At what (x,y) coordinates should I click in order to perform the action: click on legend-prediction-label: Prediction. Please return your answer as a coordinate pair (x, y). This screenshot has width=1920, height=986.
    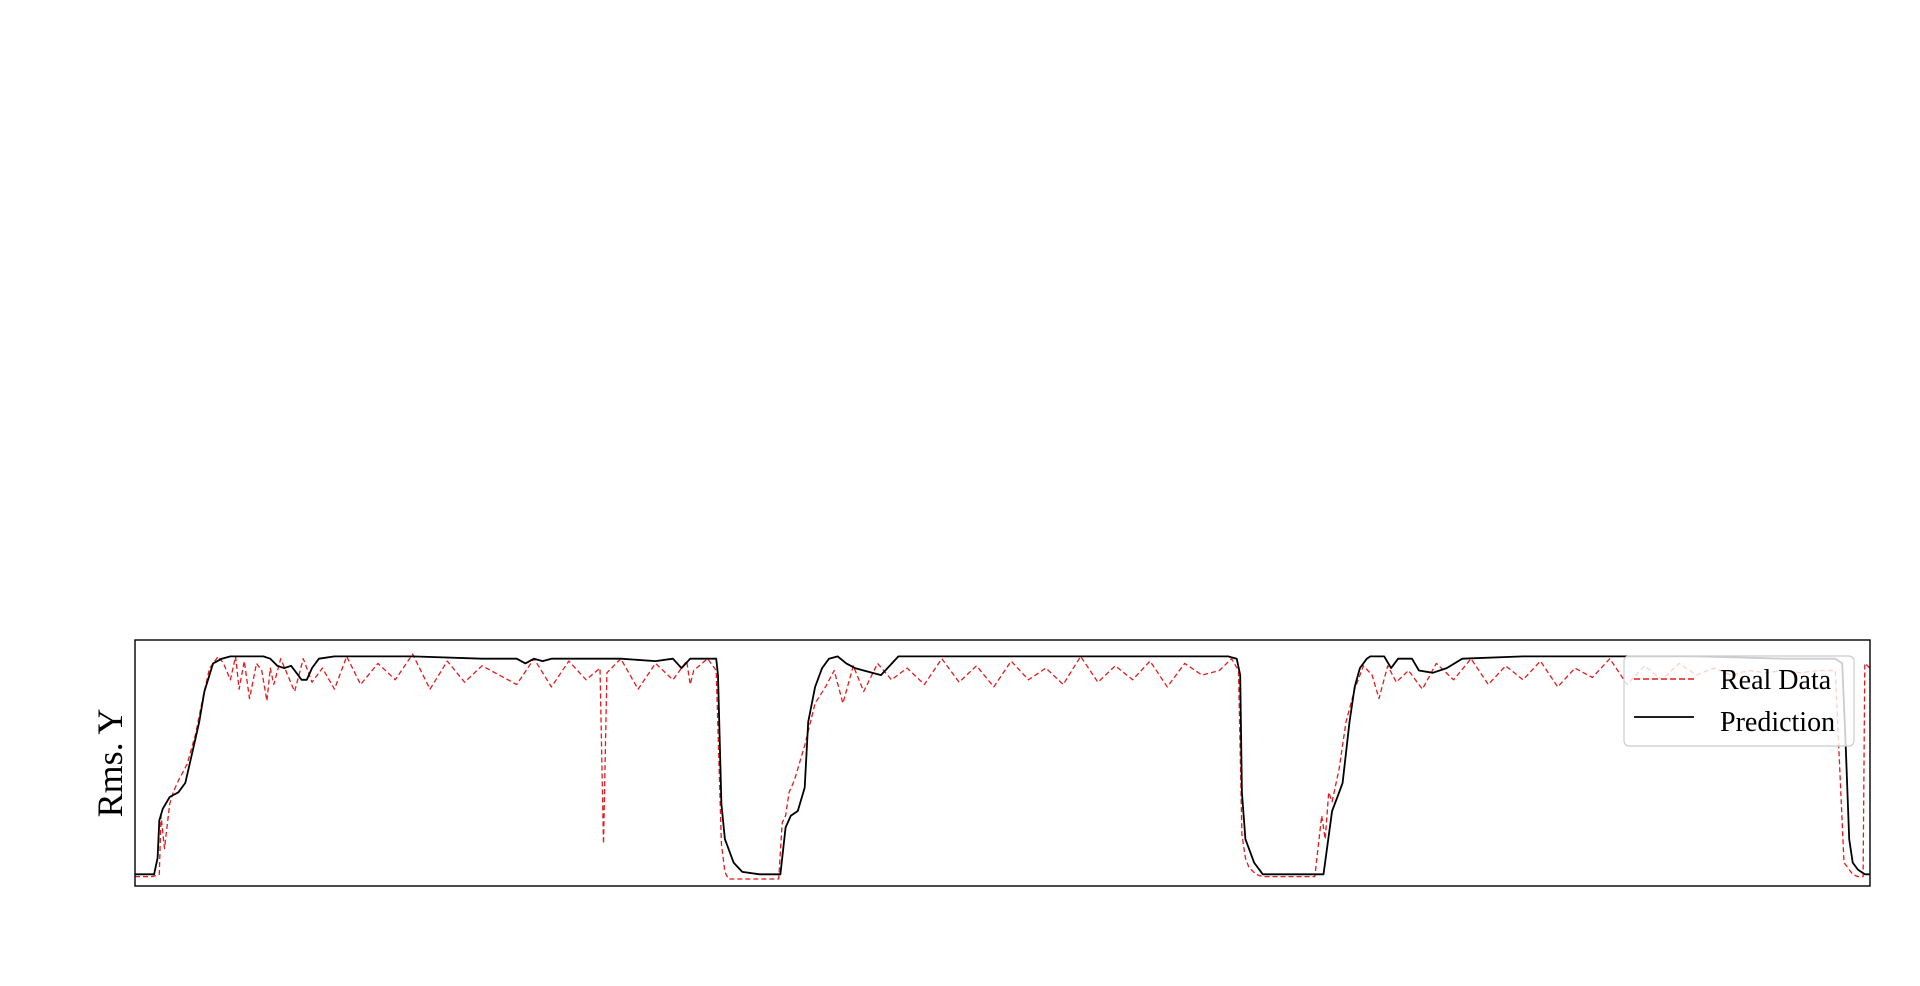
    Looking at the image, I should click on (1777, 722).